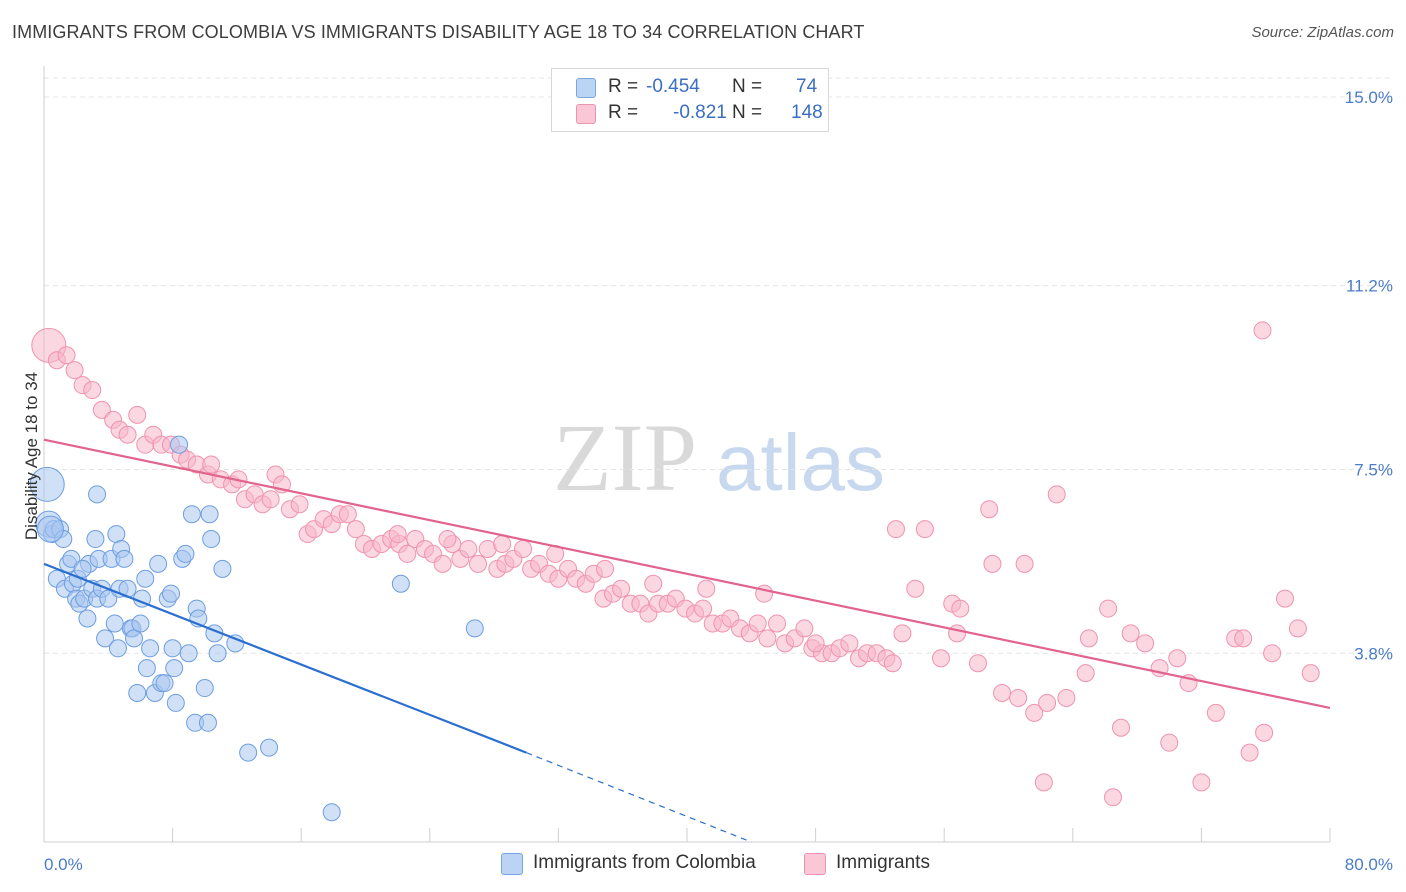  What do you see at coordinates (883, 862) in the screenshot?
I see `legend-item-label: Immigrants` at bounding box center [883, 862].